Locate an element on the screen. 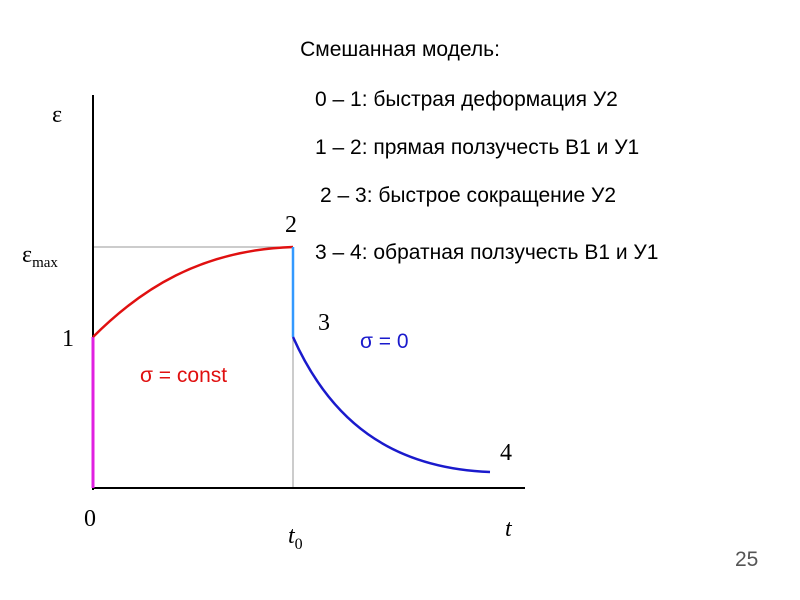 Image resolution: width=800 pixels, height=600 pixels. stage: 2 – 3: быстрое сокращение У2 is located at coordinates (468, 195).